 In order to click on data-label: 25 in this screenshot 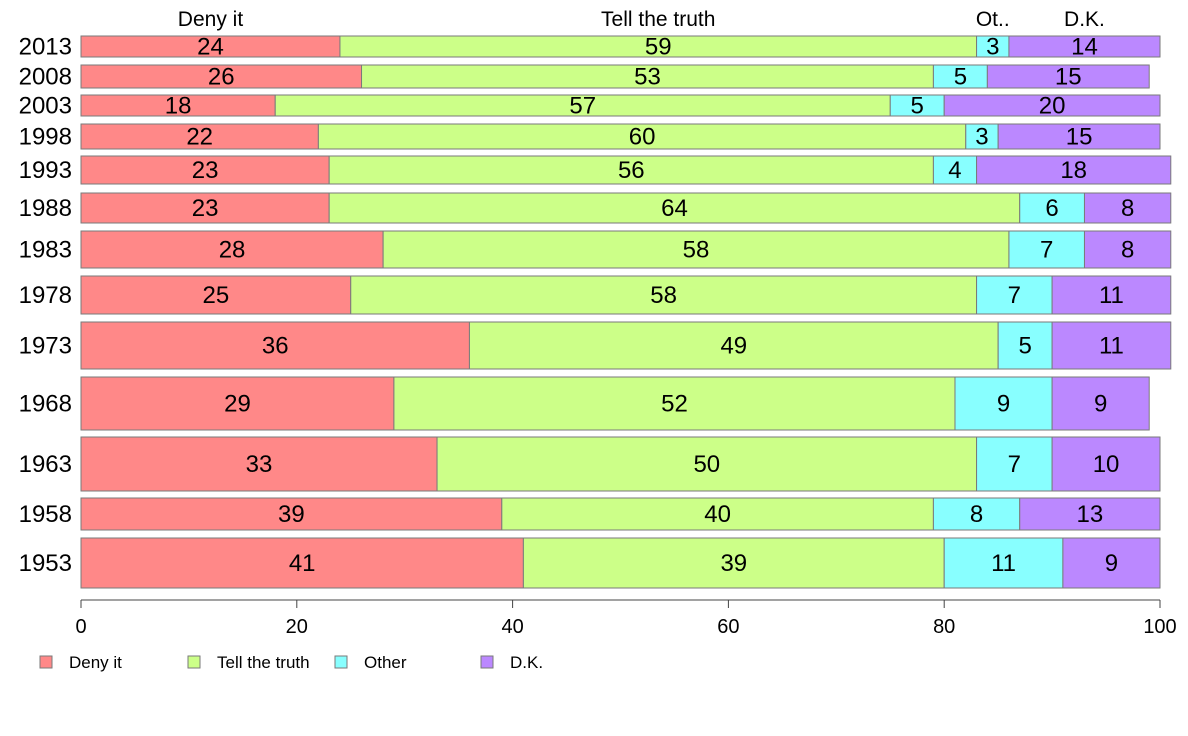, I will do `click(216, 295)`.